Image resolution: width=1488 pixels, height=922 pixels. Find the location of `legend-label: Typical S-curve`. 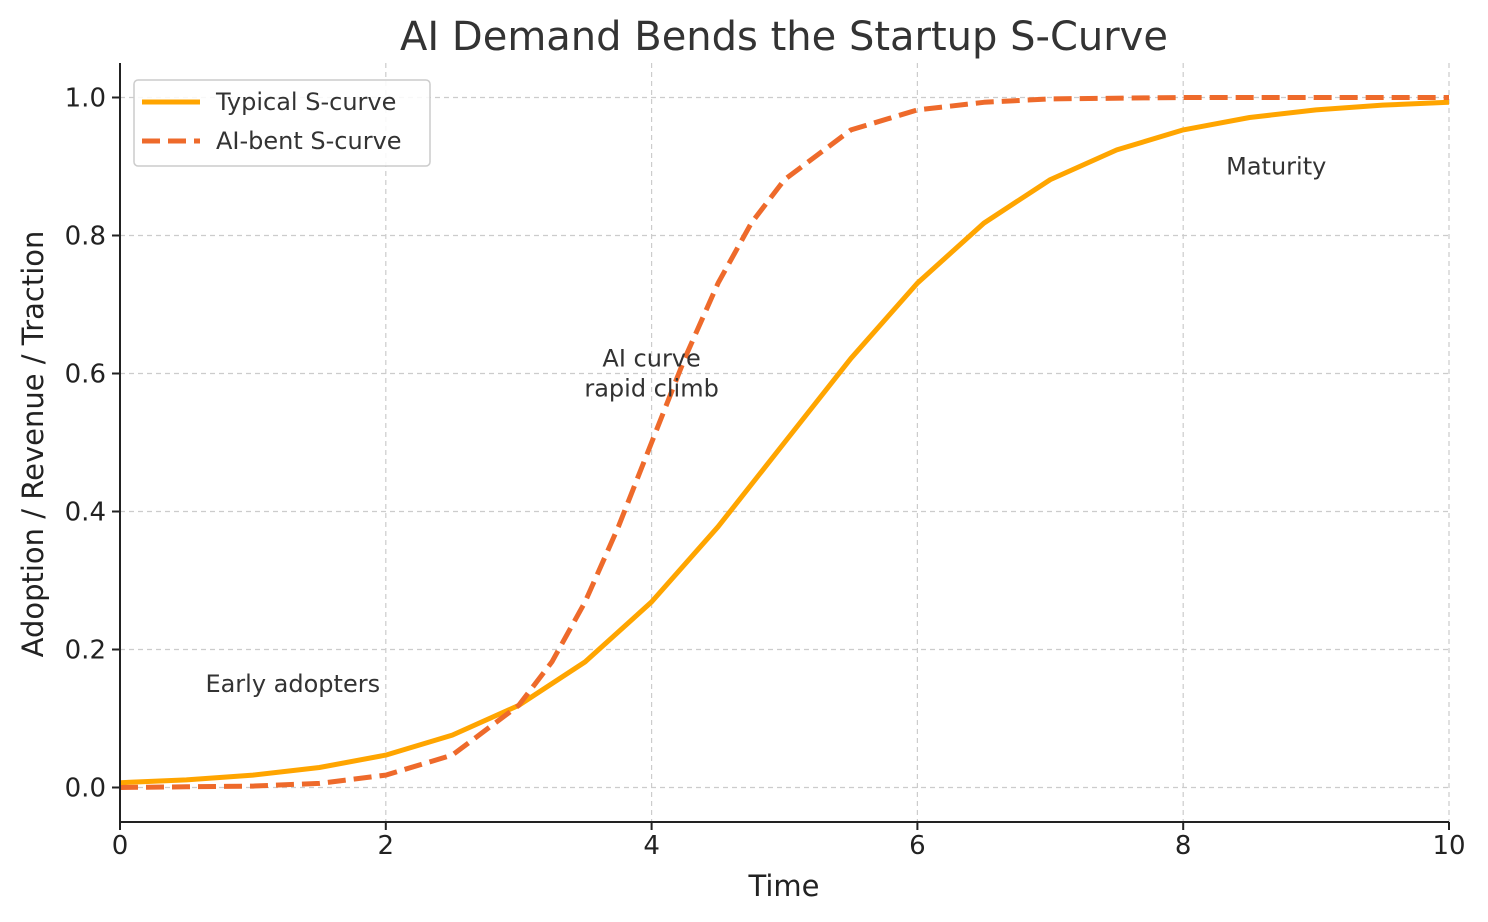

legend-label: Typical S-curve is located at coordinates (305, 102).